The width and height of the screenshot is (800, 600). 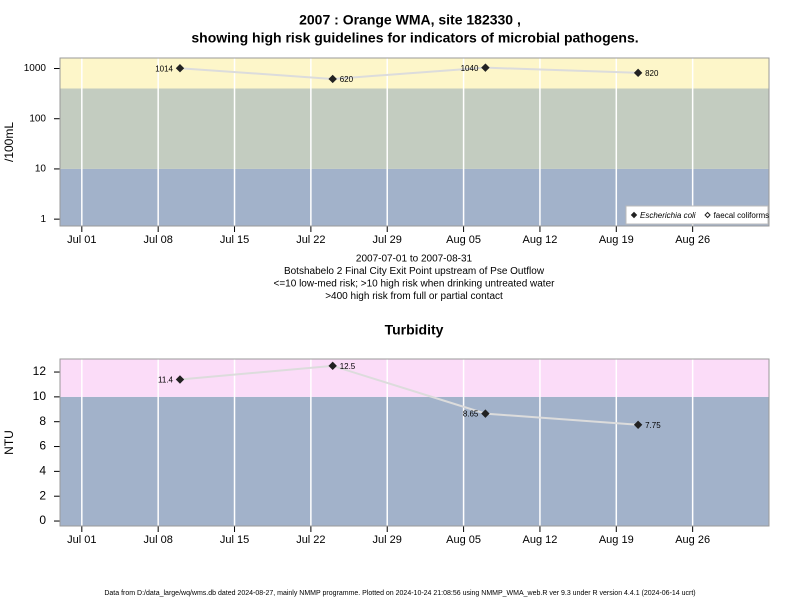 I want to click on y-tick-label: 100, so click(x=37, y=118).